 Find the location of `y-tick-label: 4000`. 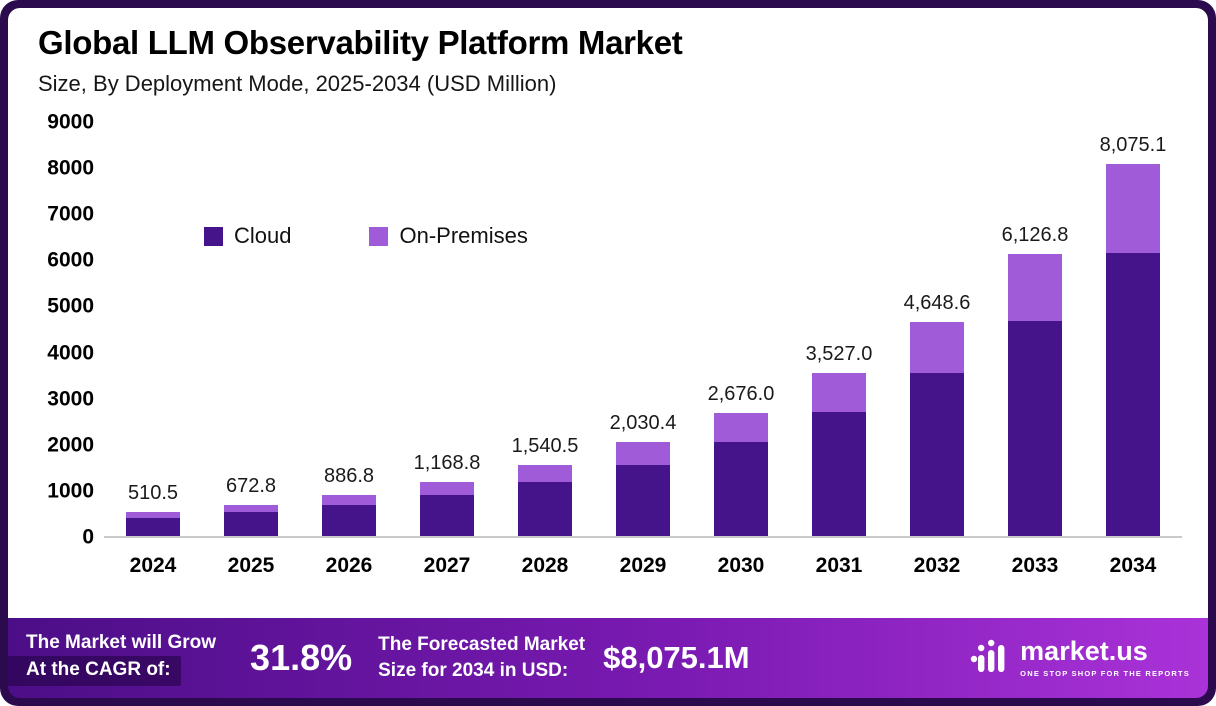

y-tick-label: 4000 is located at coordinates (70, 353).